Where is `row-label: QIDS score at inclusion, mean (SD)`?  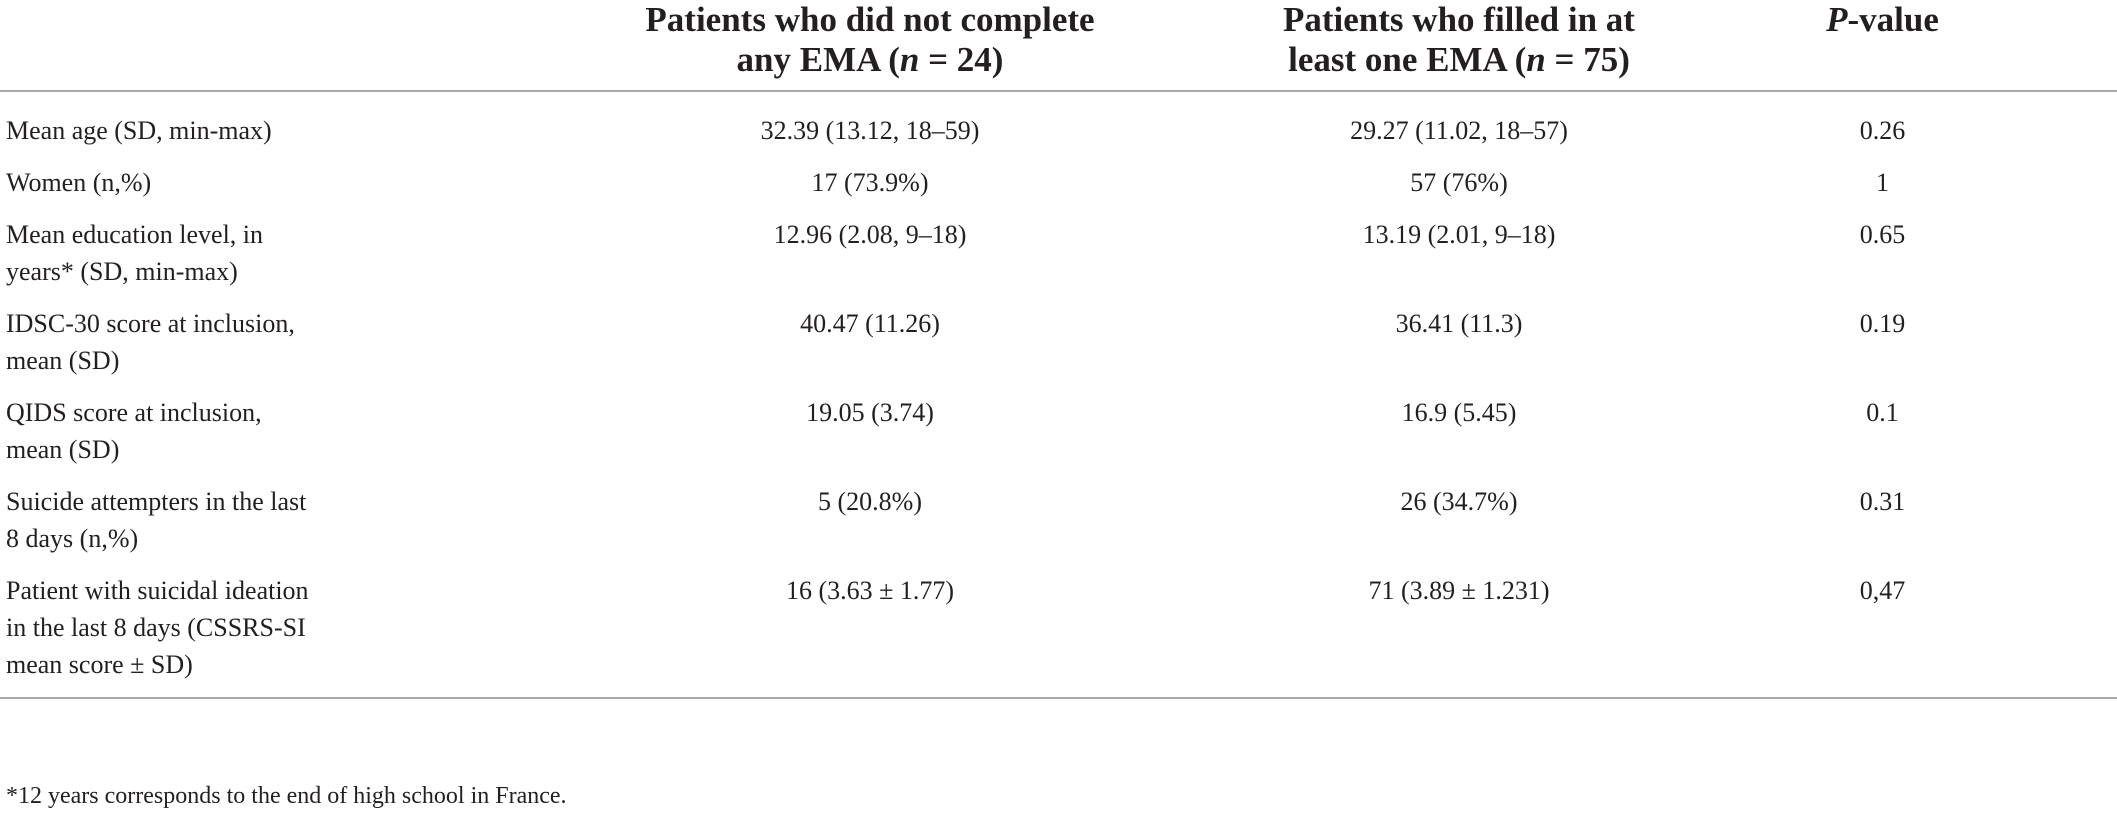
row-label: QIDS score at inclusion, mean (SD) is located at coordinates (134, 431).